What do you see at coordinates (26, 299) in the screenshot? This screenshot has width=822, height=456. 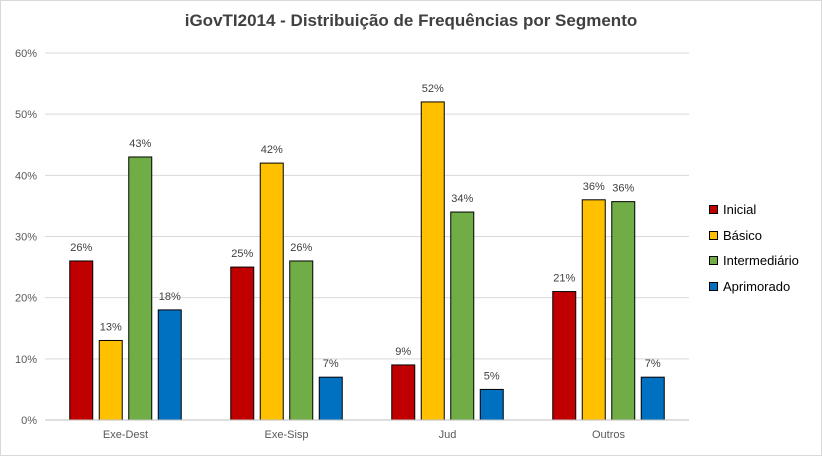 I see `y-tick-label: 20%` at bounding box center [26, 299].